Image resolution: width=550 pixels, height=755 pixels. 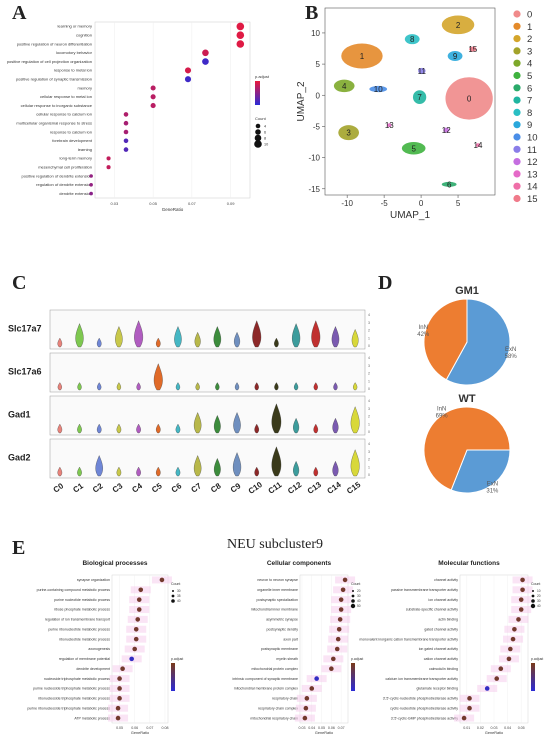 What do you see at coordinates (348, 133) in the screenshot?
I see `umap-cluster-label: 3` at bounding box center [348, 133].